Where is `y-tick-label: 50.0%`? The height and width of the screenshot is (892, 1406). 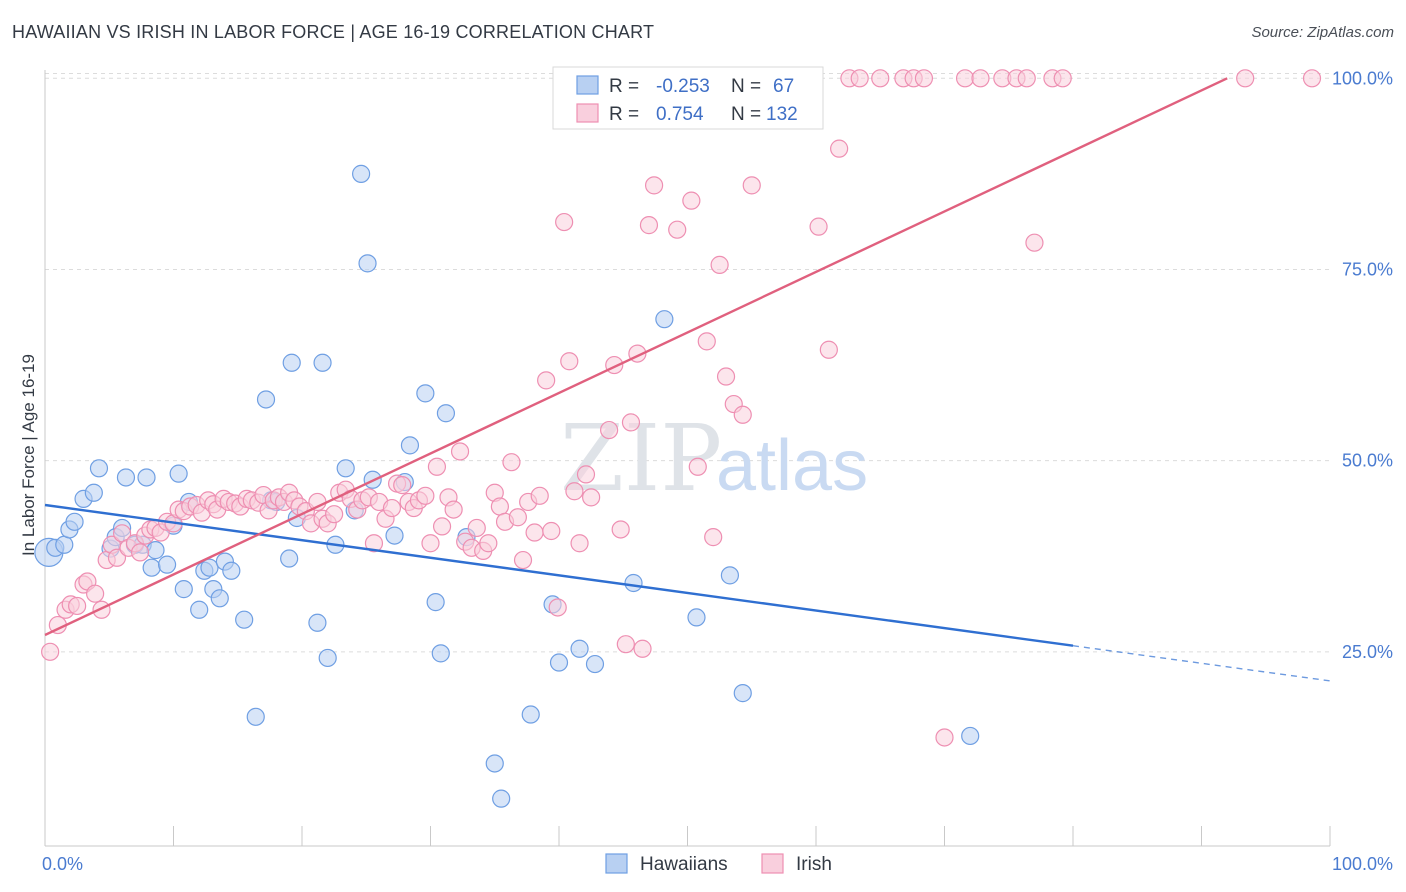
y-tick-label: 50.0% is located at coordinates (1367, 461).